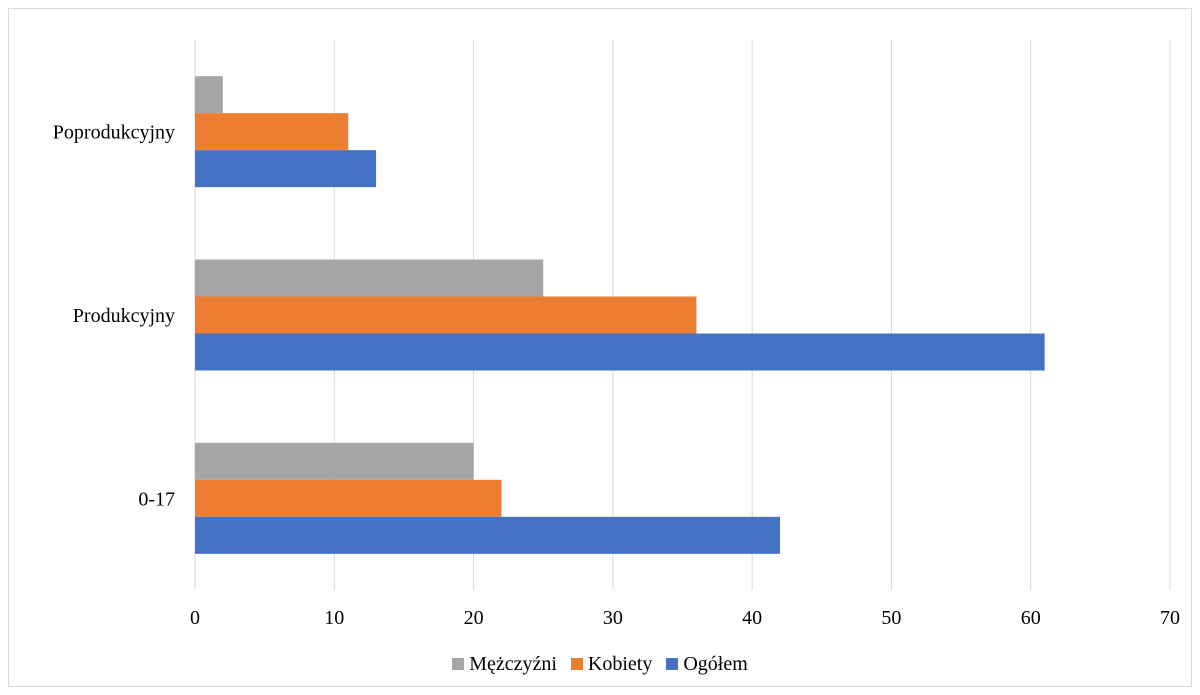 The height and width of the screenshot is (695, 1200). What do you see at coordinates (685, 618) in the screenshot?
I see `x-axis-tick-labels: 0 10 20 30 40 50 60 70` at bounding box center [685, 618].